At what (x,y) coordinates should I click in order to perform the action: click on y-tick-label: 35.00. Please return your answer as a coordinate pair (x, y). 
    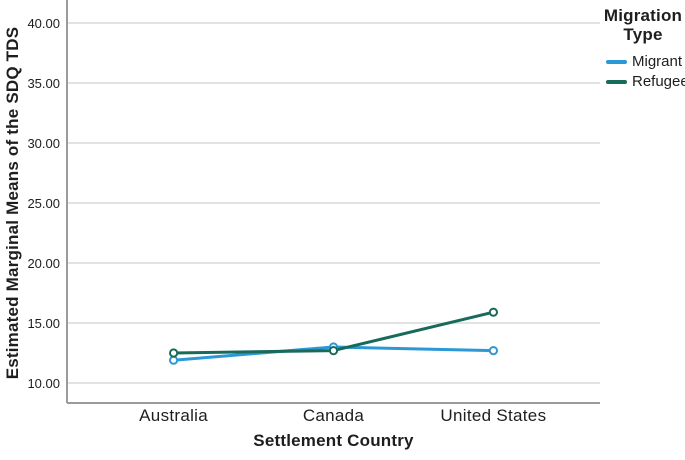
    Looking at the image, I should click on (43, 83).